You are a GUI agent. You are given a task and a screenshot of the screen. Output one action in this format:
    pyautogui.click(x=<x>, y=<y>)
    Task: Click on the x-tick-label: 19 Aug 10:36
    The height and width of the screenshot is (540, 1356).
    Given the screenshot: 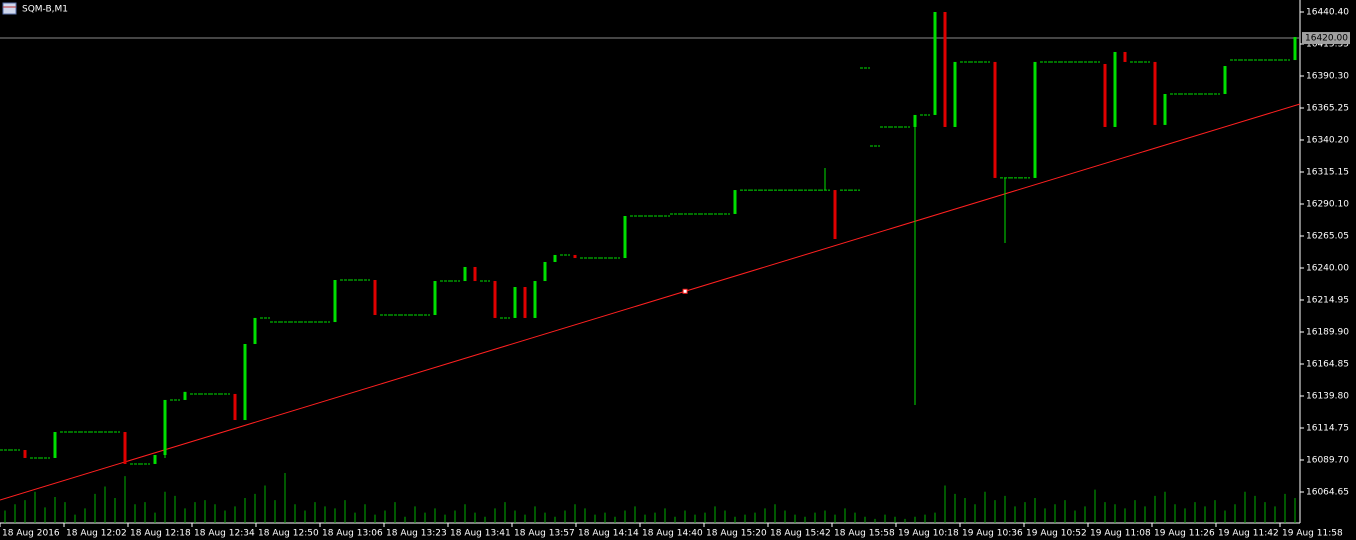 What is the action you would take?
    pyautogui.click(x=992, y=534)
    